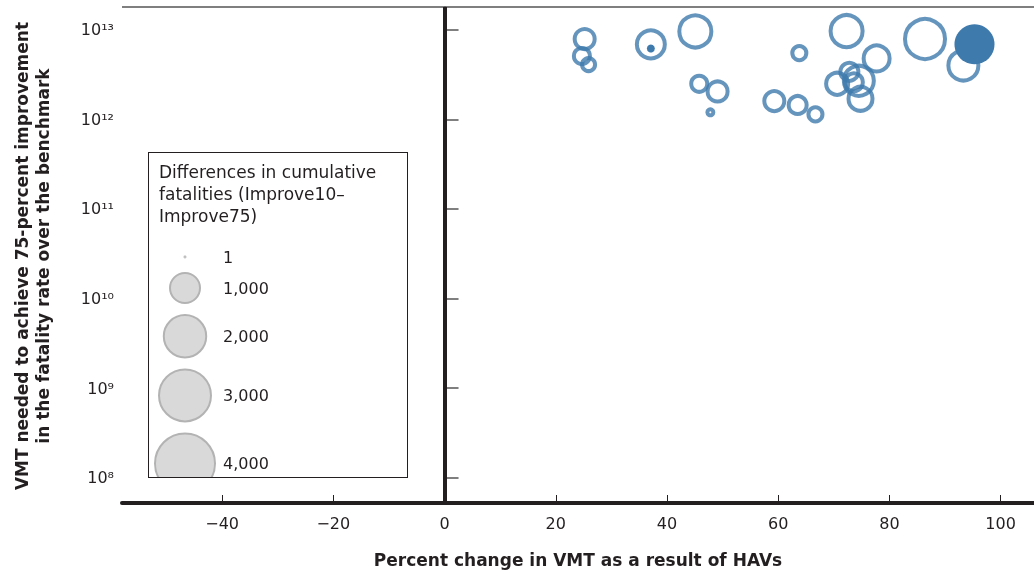 The width and height of the screenshot is (1034, 573). I want to click on x-axis-title: Percent change in VMT as a result of HAVs, so click(578, 559).